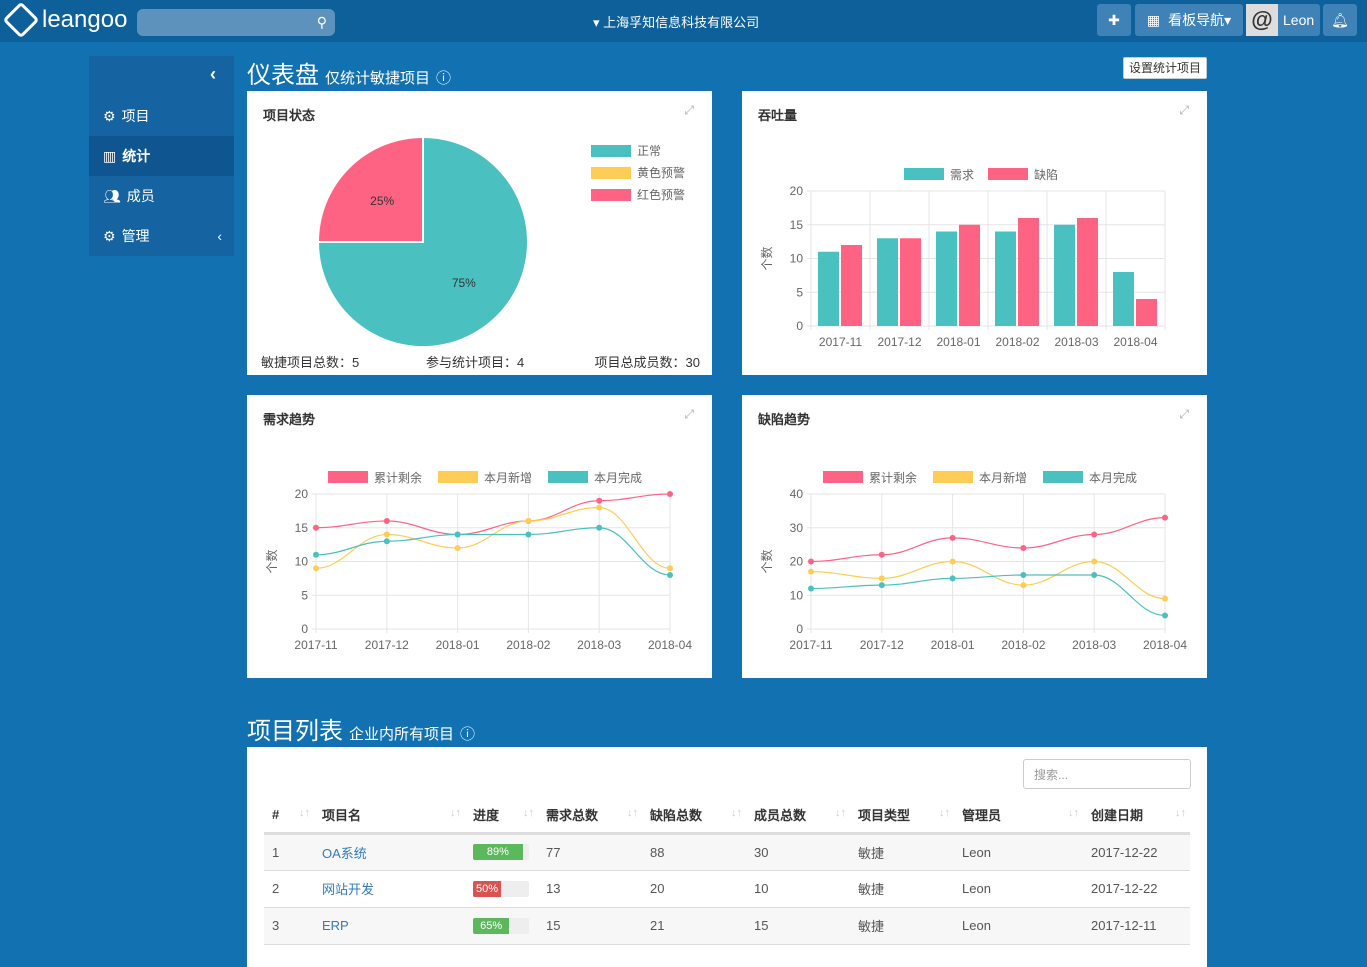 The image size is (1367, 967). I want to click on y-axis-label: 个数, so click(271, 561).